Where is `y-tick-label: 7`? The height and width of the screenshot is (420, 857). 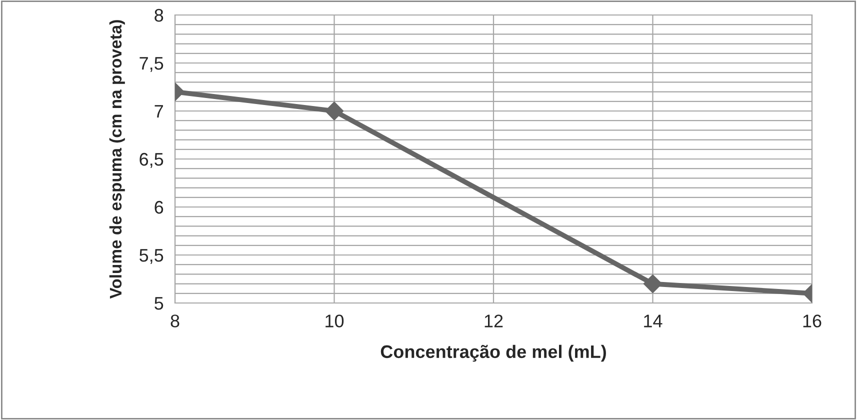
y-tick-label: 7 is located at coordinates (158, 111).